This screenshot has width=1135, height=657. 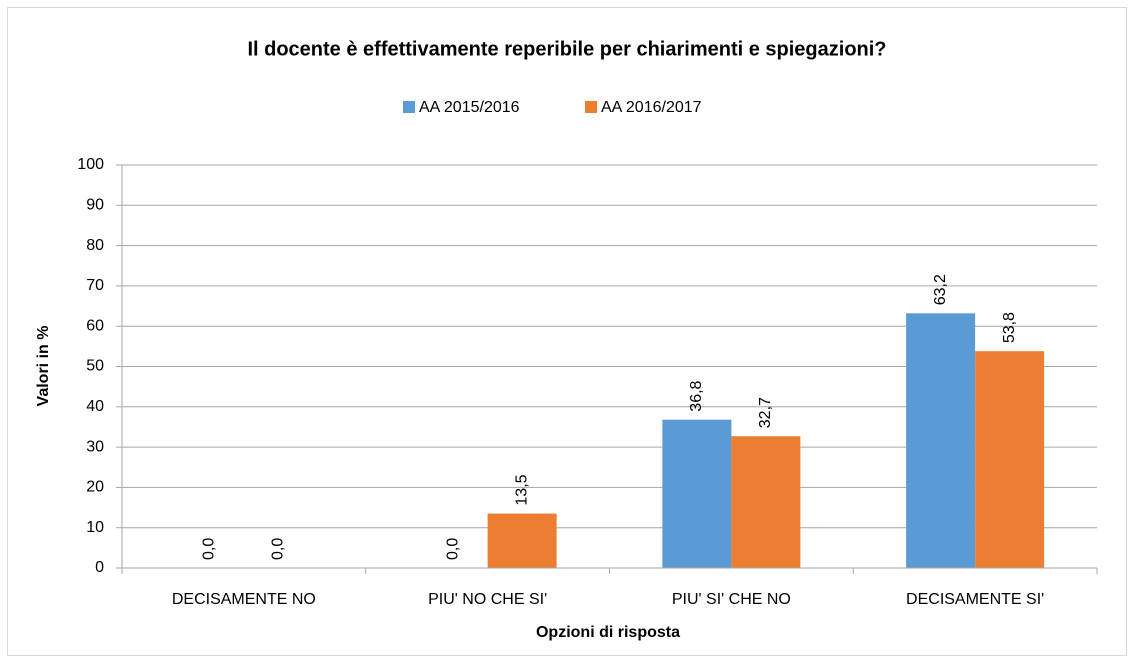 What do you see at coordinates (469, 107) in the screenshot?
I see `legend-label: AA 2015/2016` at bounding box center [469, 107].